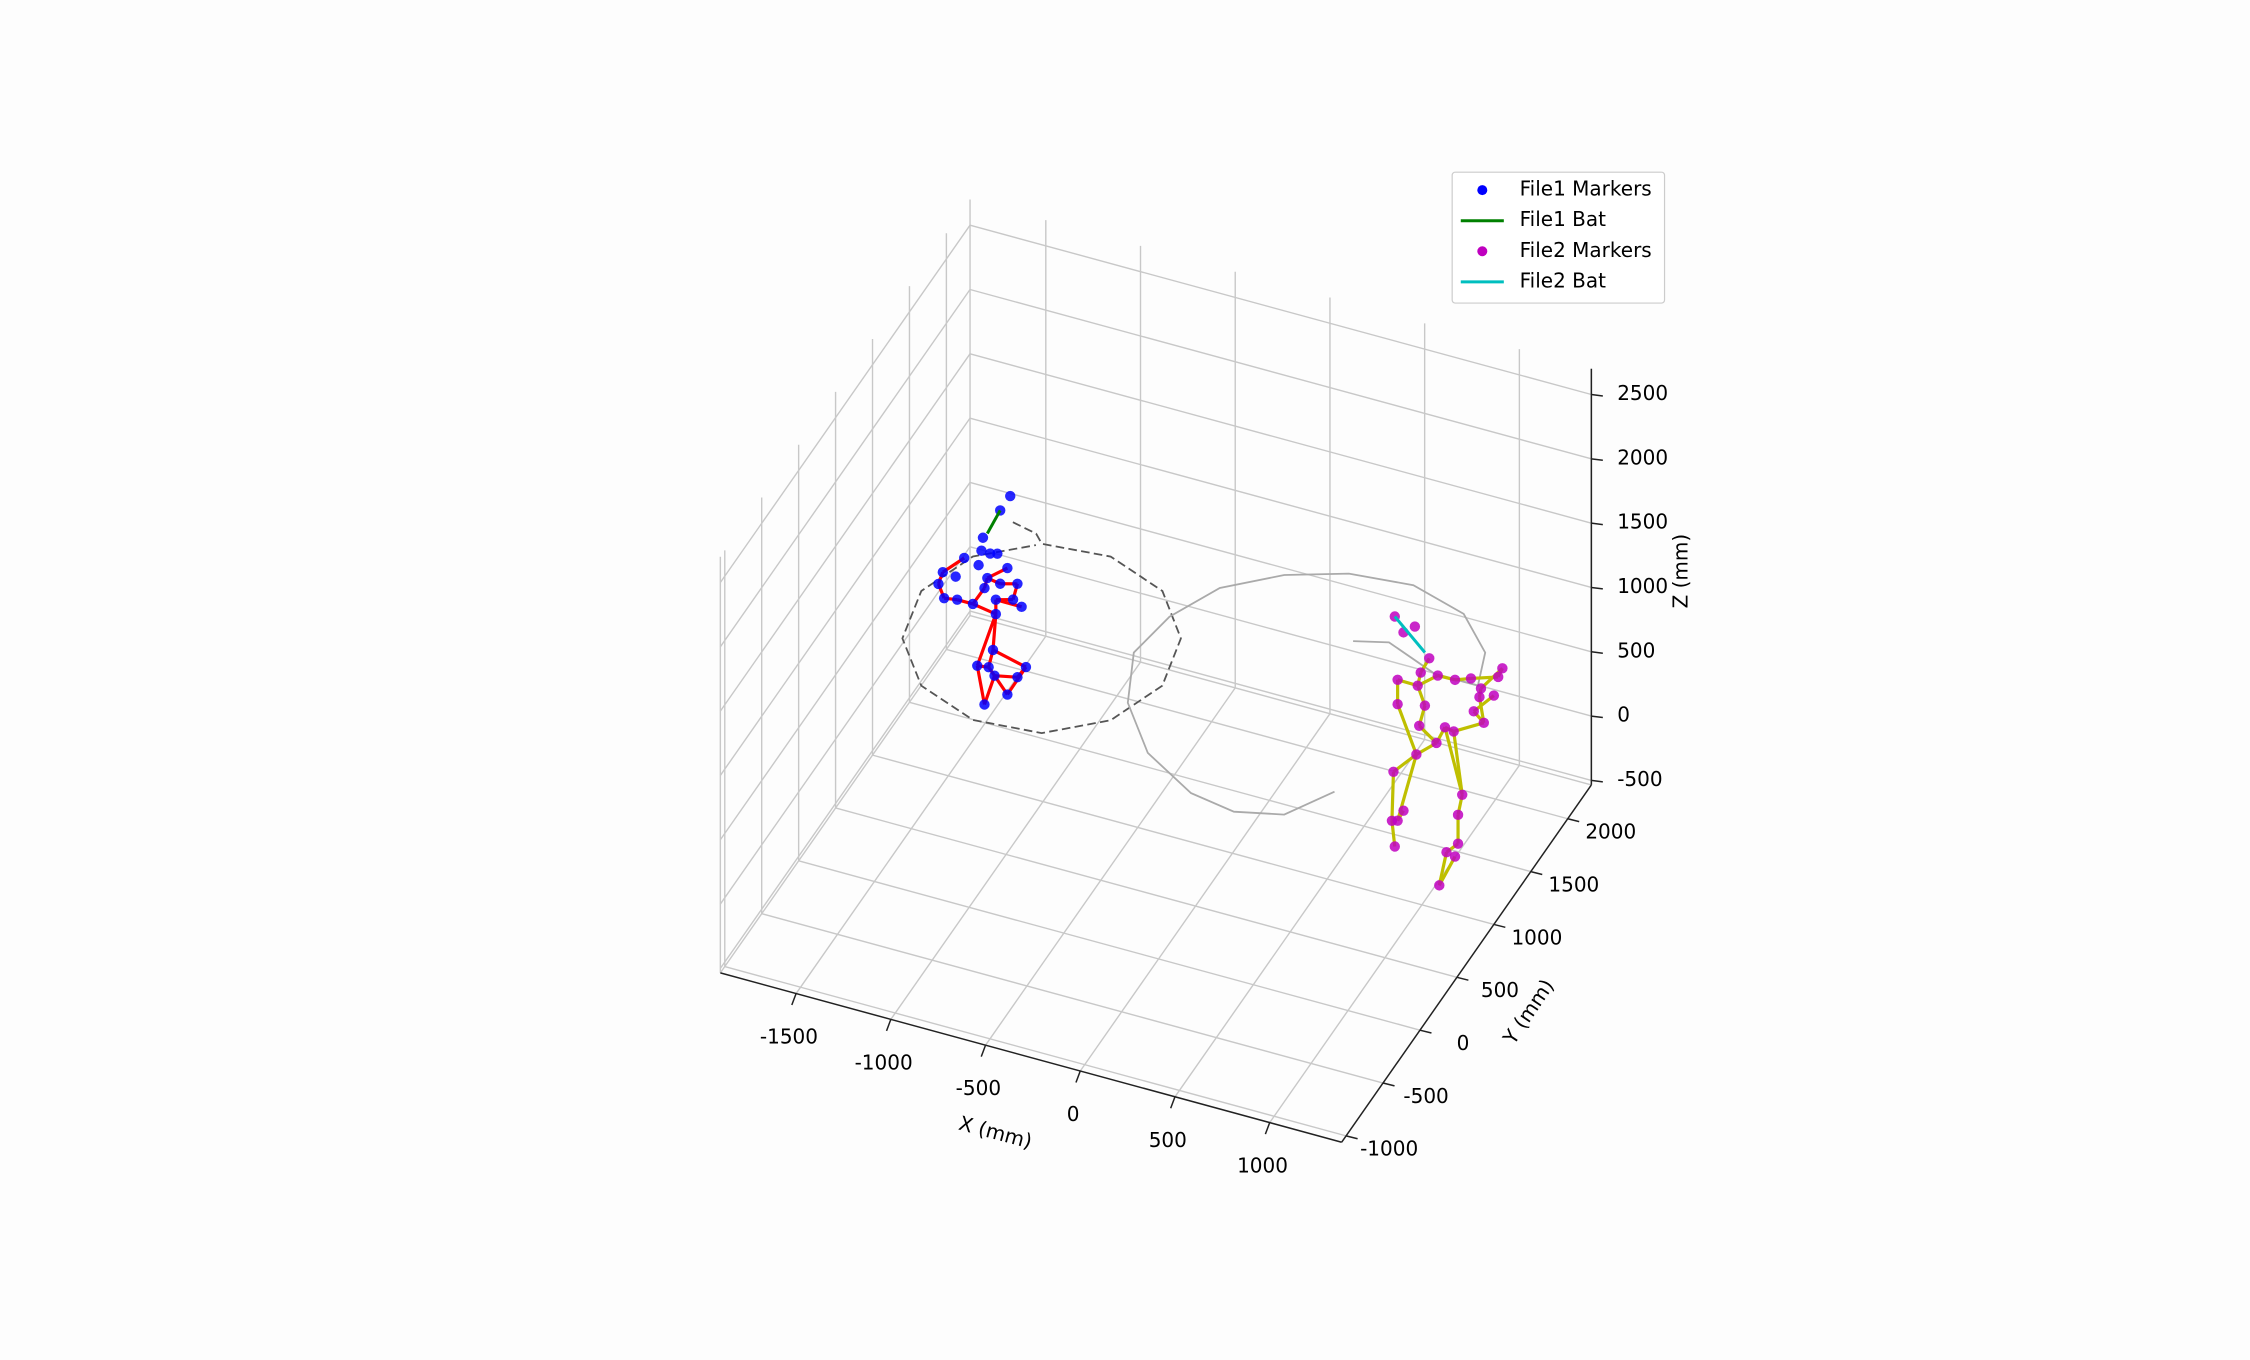  What do you see at coordinates (1073, 1114) in the screenshot?
I see `x-tick-label: 0` at bounding box center [1073, 1114].